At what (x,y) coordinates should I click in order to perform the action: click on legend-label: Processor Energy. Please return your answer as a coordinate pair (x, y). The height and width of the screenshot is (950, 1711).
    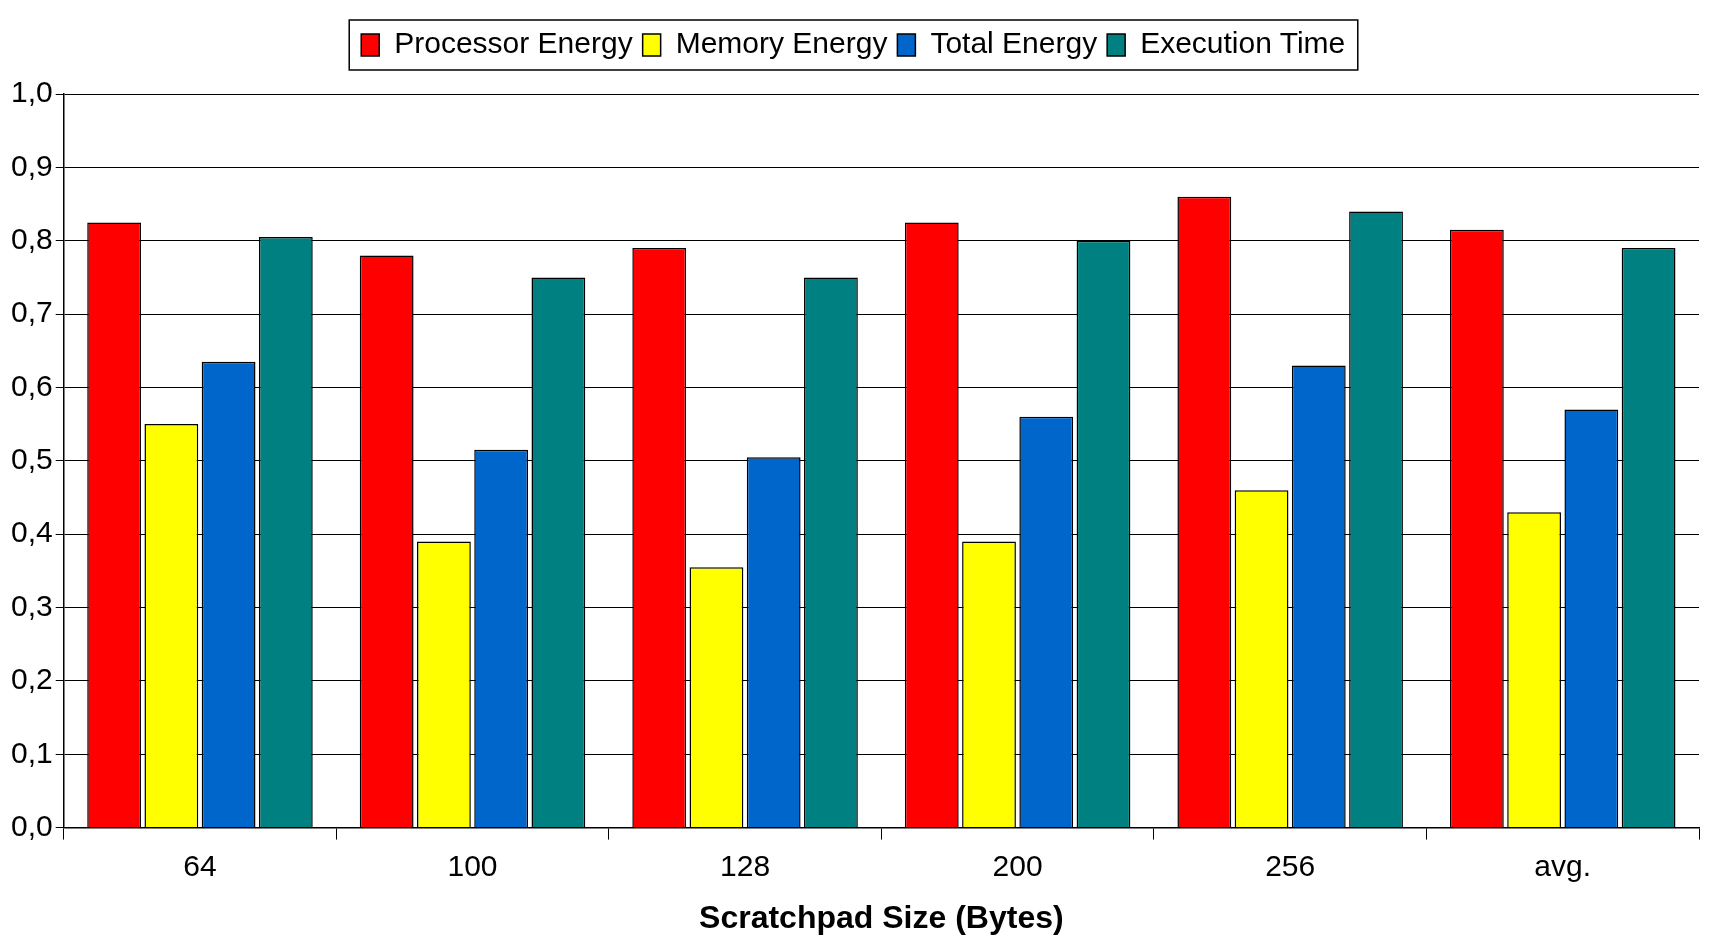
    Looking at the image, I should click on (513, 43).